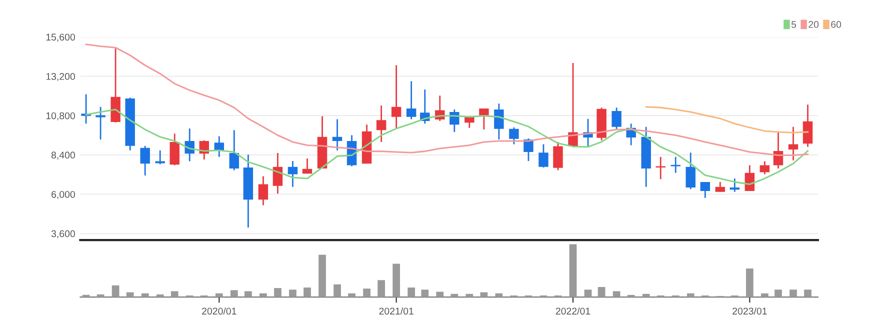 The width and height of the screenshot is (872, 333). What do you see at coordinates (63, 156) in the screenshot?
I see `y-tick-label: 8,400` at bounding box center [63, 156].